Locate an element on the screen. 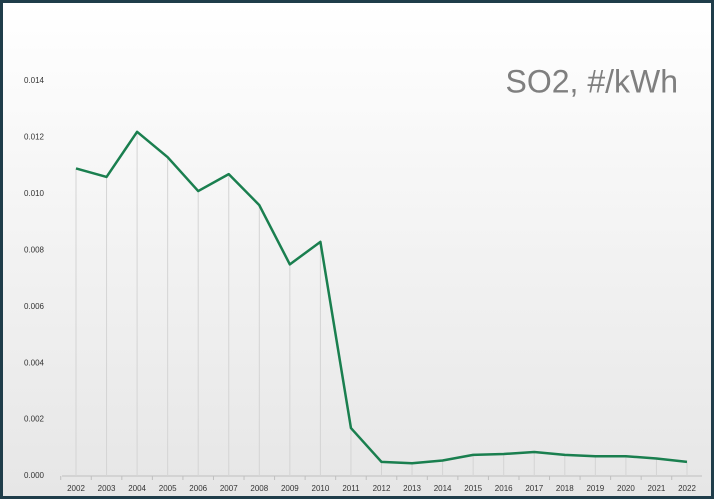 Image resolution: width=714 pixels, height=499 pixels. y-tick-label: 0.014 is located at coordinates (34, 80).